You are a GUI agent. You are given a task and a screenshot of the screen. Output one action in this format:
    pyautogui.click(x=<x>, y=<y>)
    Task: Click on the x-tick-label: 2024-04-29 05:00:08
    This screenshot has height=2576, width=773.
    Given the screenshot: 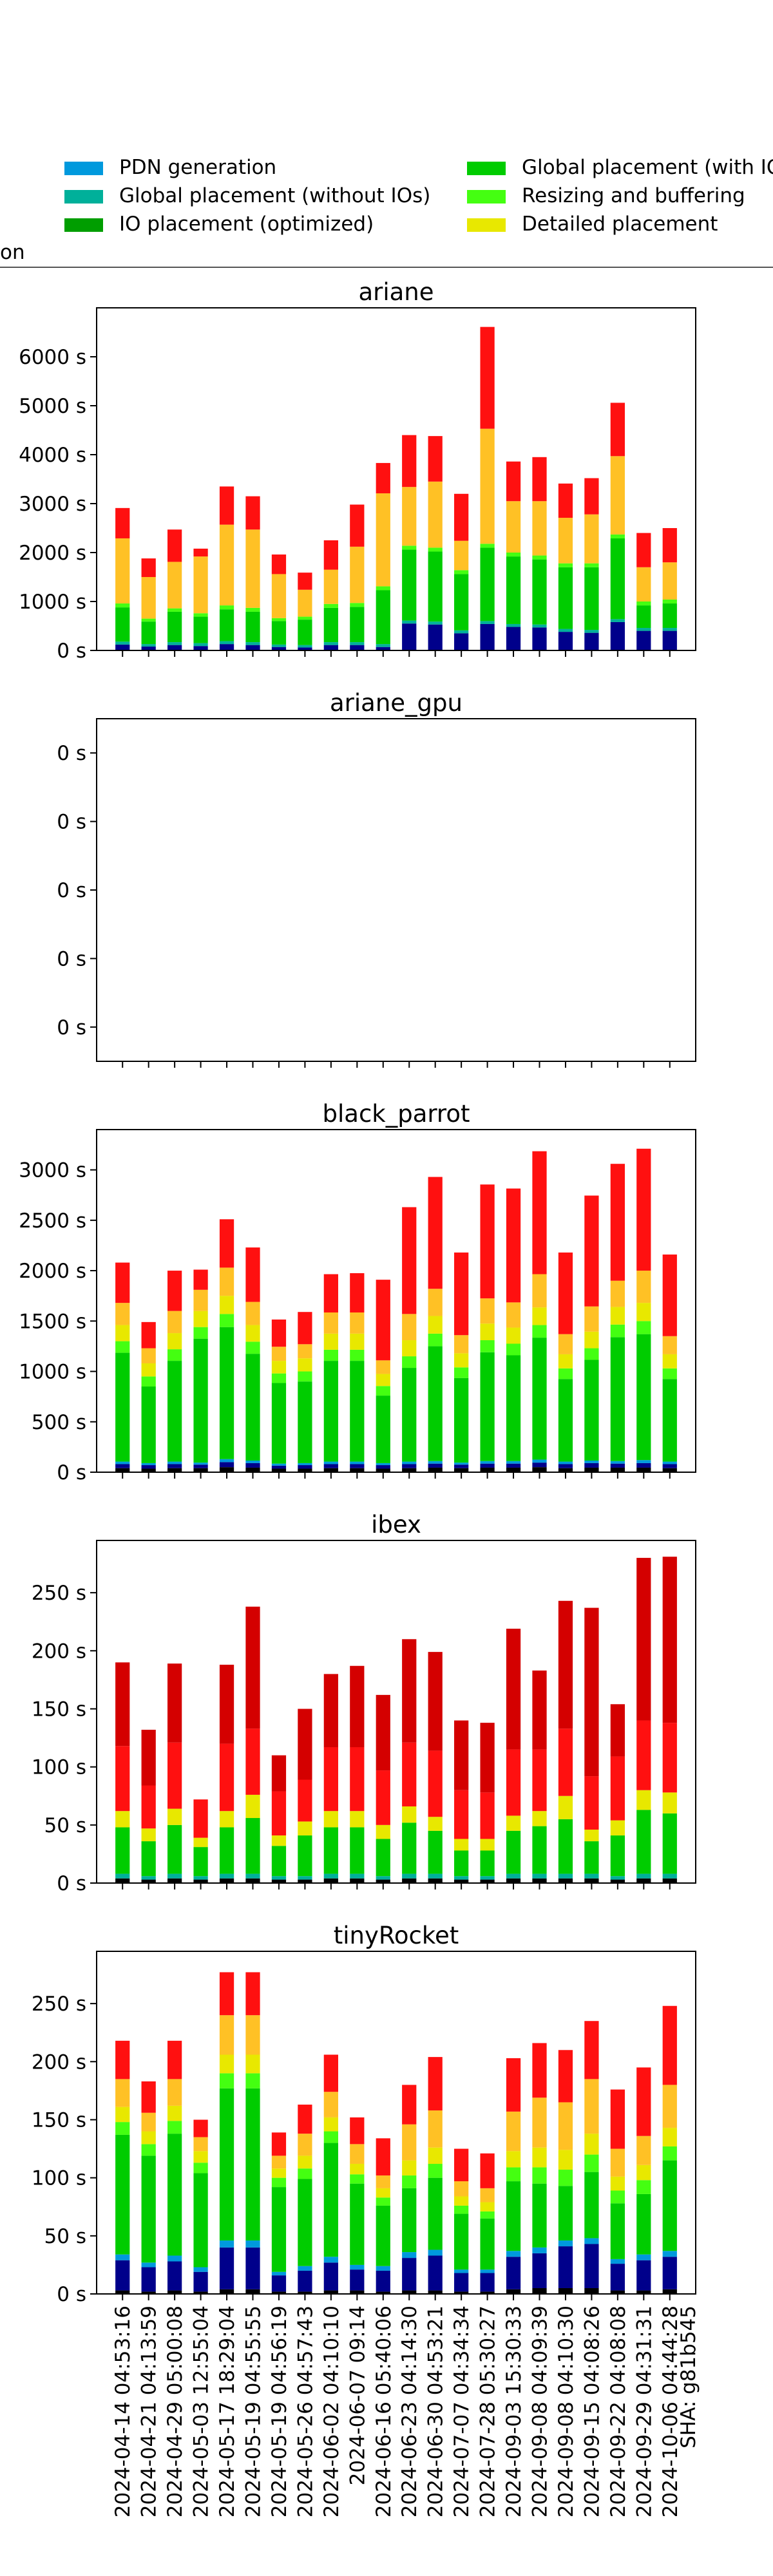 What is the action you would take?
    pyautogui.click(x=175, y=2411)
    